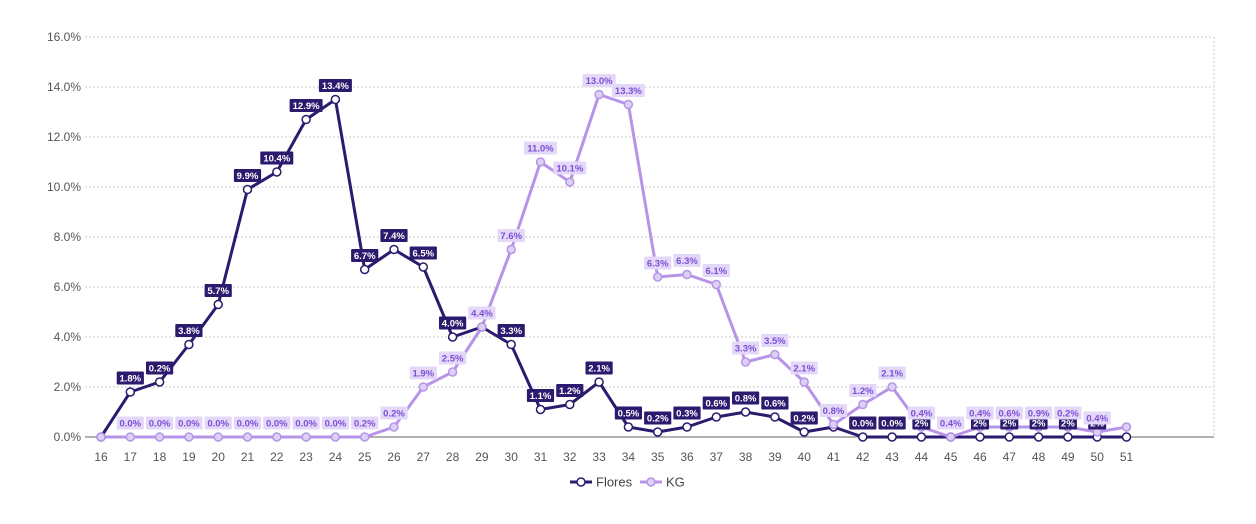  I want to click on data-label-text: 10.4%, so click(276, 159).